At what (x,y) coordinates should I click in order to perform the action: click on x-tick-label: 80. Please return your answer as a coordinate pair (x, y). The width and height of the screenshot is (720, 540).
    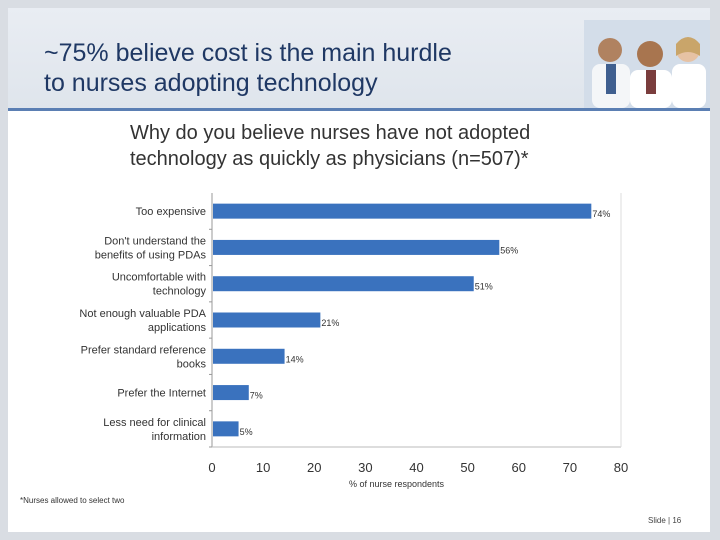
    Looking at the image, I should click on (621, 467).